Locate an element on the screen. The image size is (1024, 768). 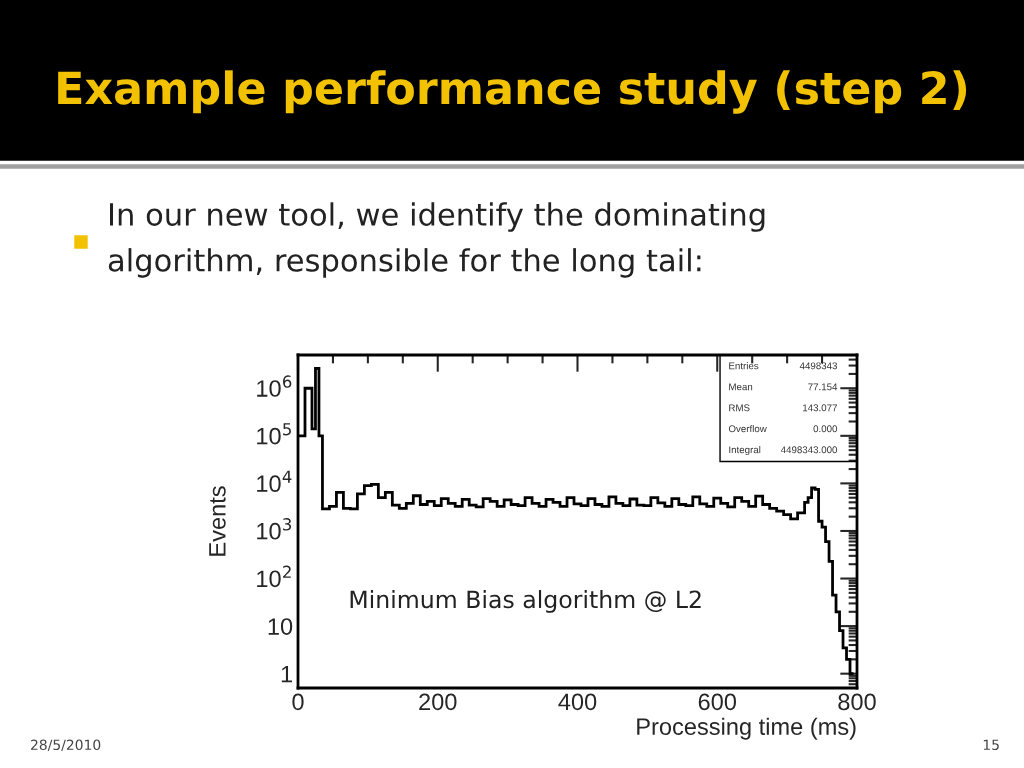
annotation: Mean is located at coordinates (741, 387).